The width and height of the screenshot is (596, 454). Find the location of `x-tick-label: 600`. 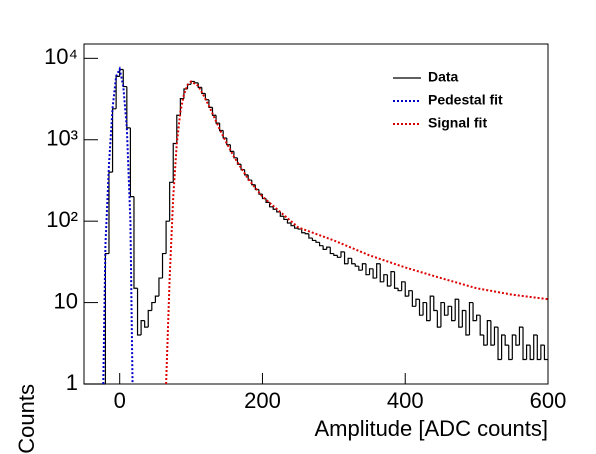

x-tick-label: 600 is located at coordinates (548, 400).